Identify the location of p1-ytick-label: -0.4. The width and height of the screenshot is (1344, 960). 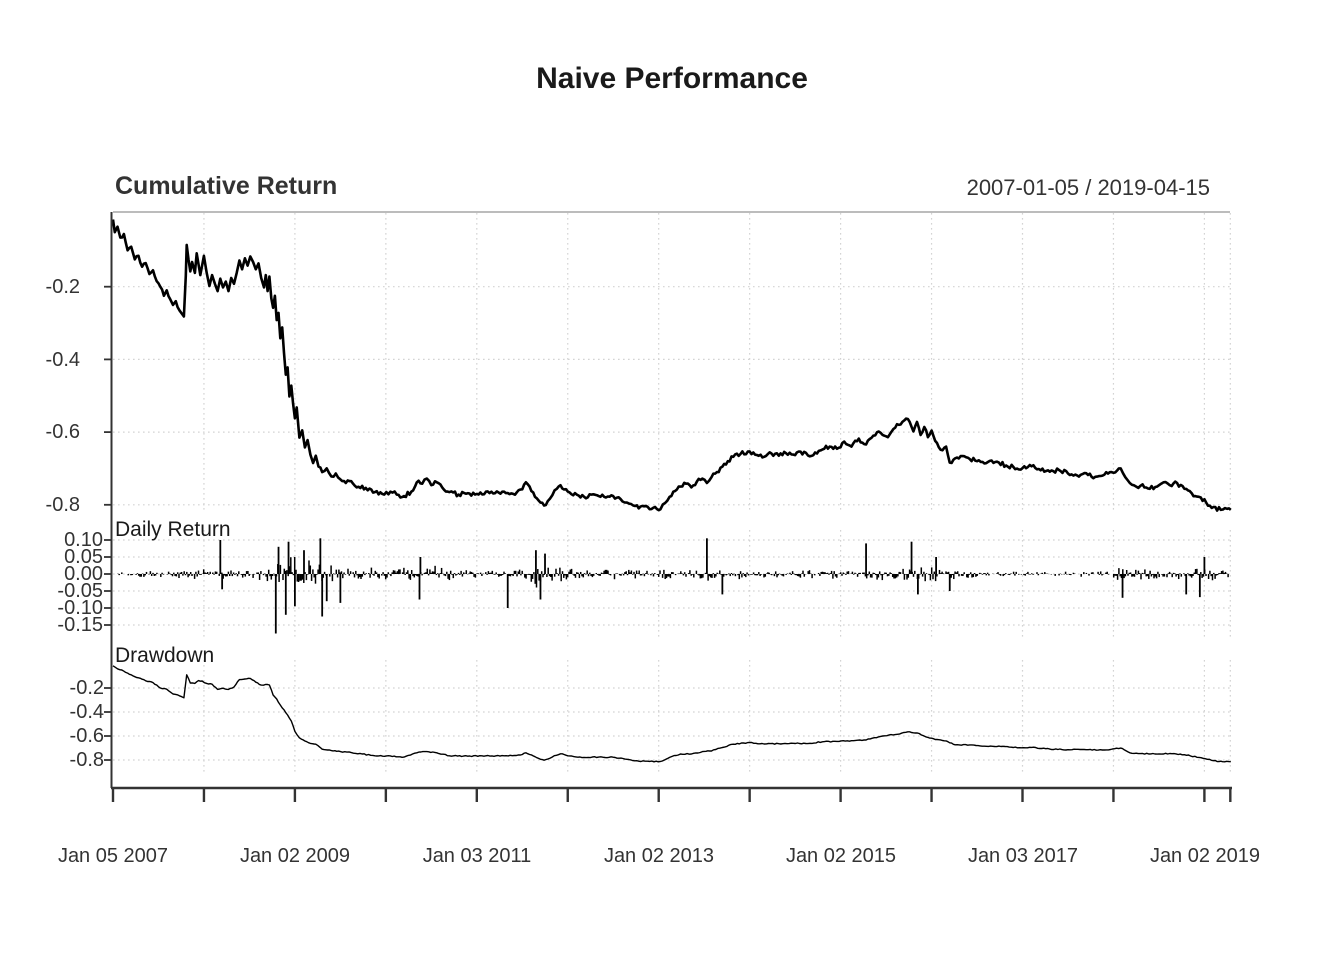
(62, 360).